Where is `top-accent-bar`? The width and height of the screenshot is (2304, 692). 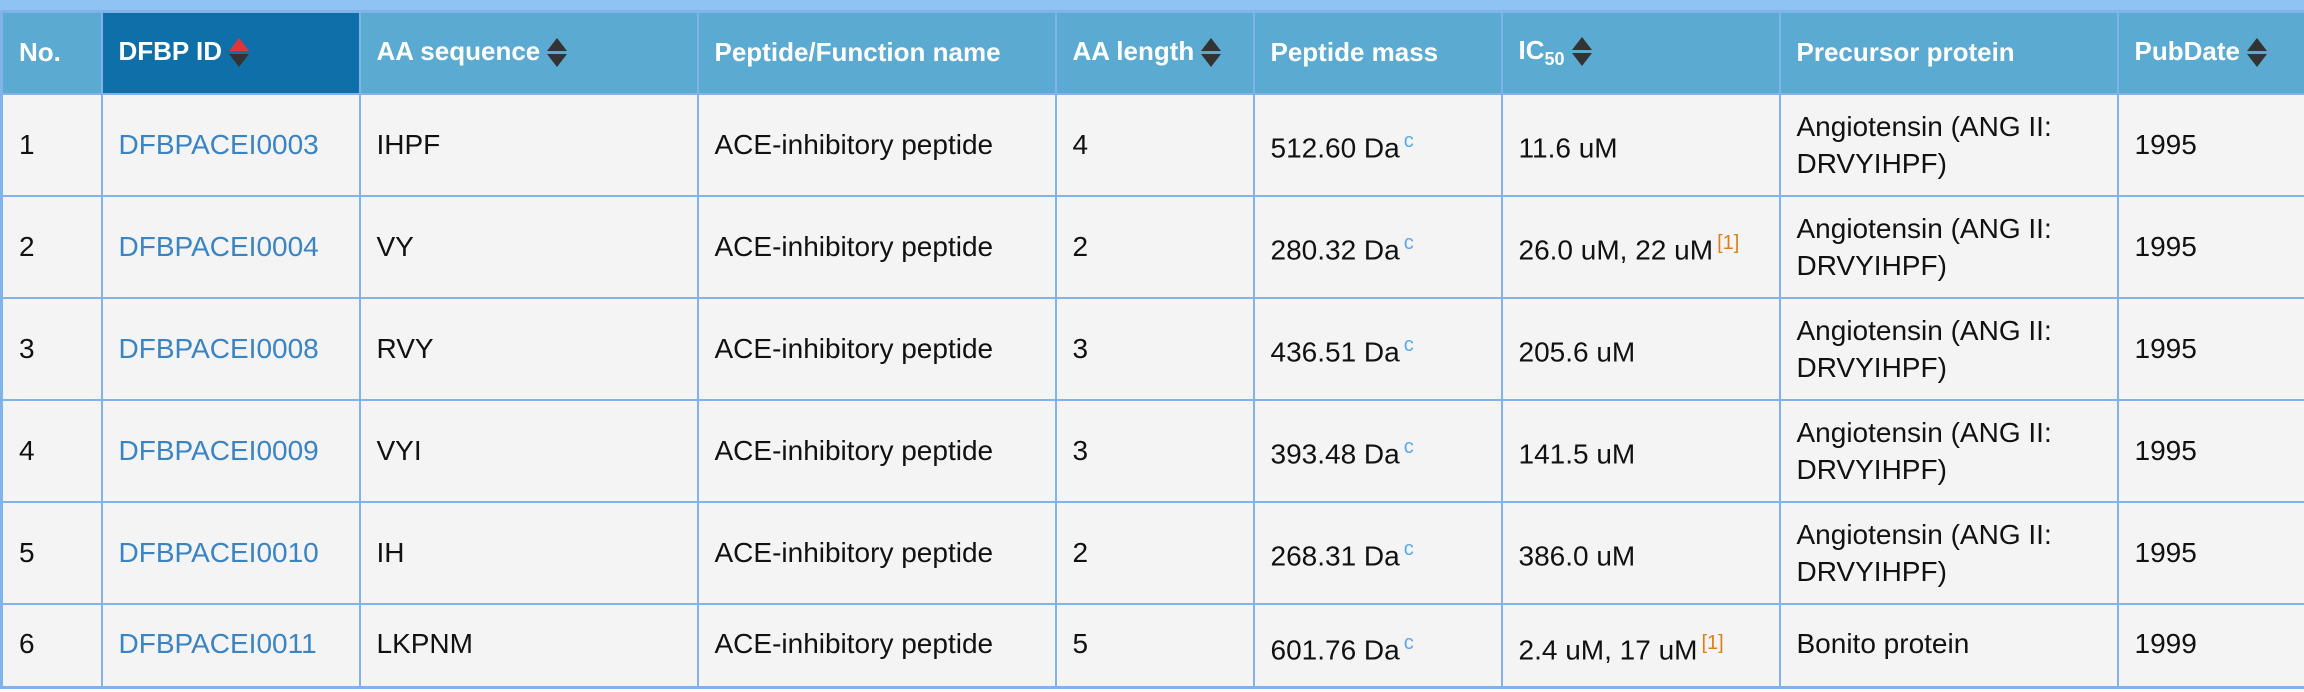 top-accent-bar is located at coordinates (1152, 5).